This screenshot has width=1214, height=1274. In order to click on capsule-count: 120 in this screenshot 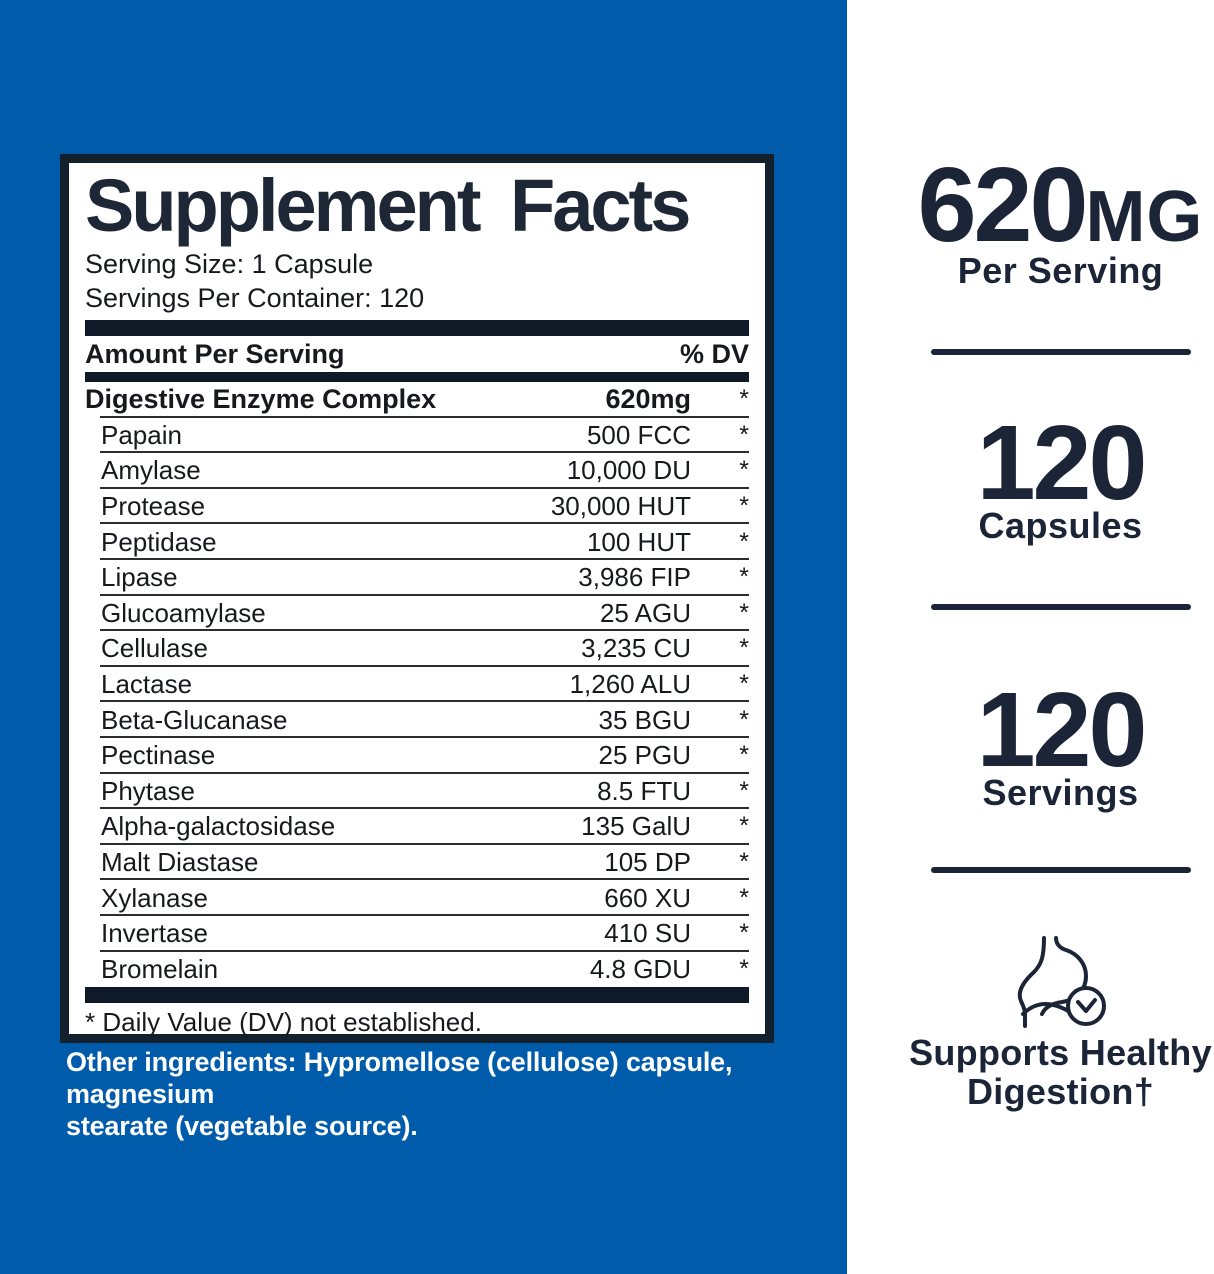, I will do `click(1062, 463)`.